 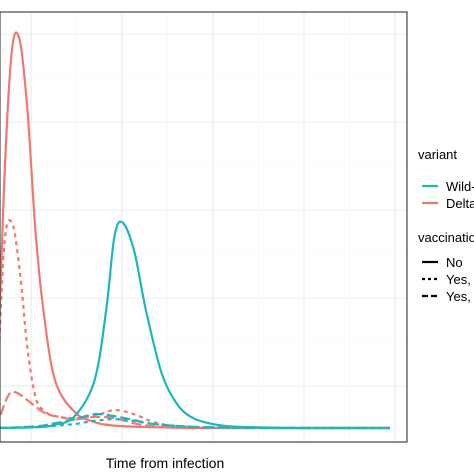 I want to click on legend-title-vaccination: vaccination, so click(x=446, y=237).